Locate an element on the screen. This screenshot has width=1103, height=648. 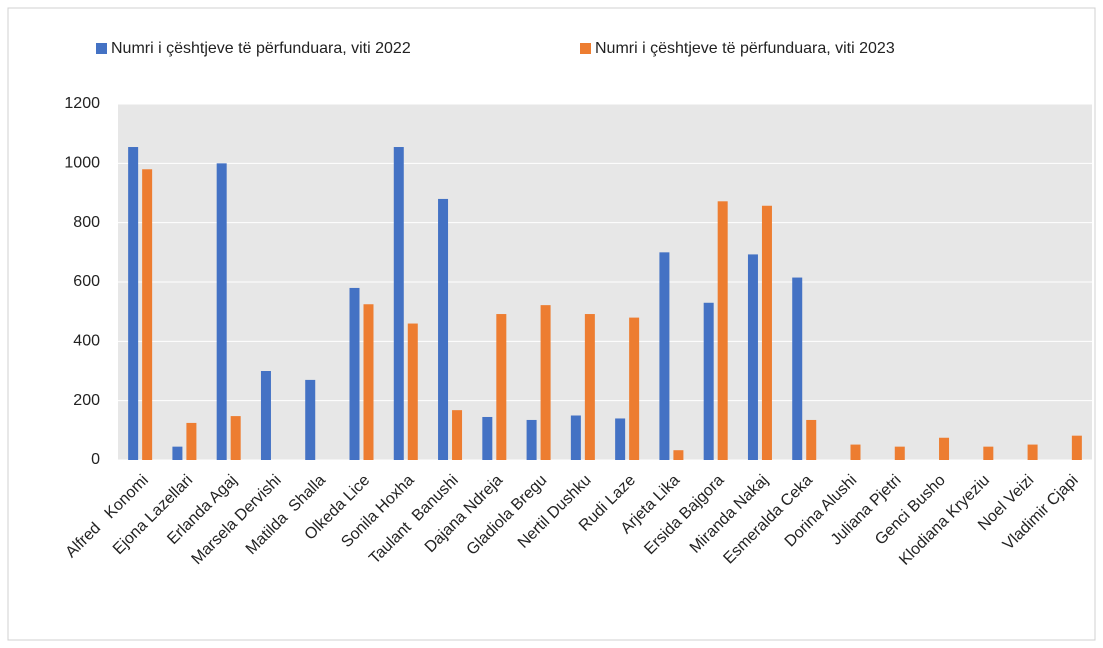
y-tick-label: 400 is located at coordinates (86, 341).